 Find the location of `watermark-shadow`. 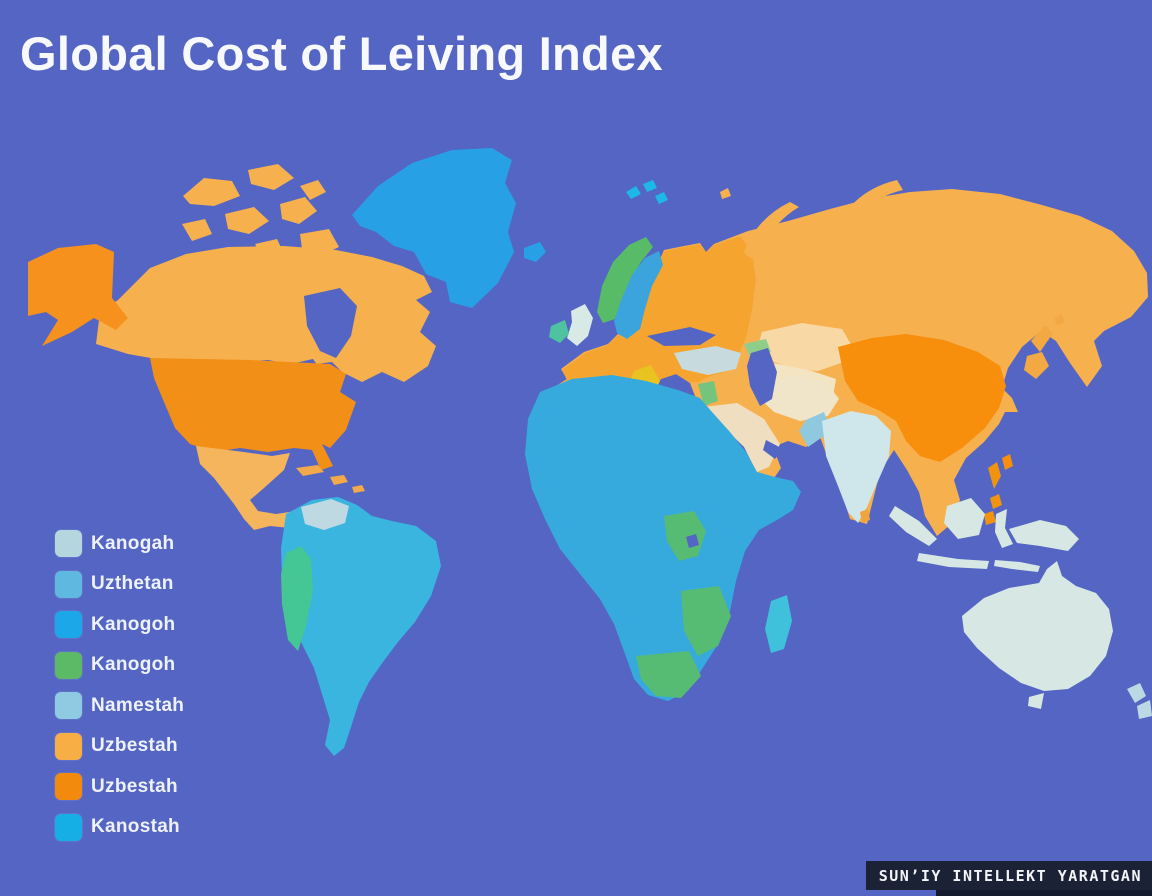

watermark-shadow is located at coordinates (1044, 893).